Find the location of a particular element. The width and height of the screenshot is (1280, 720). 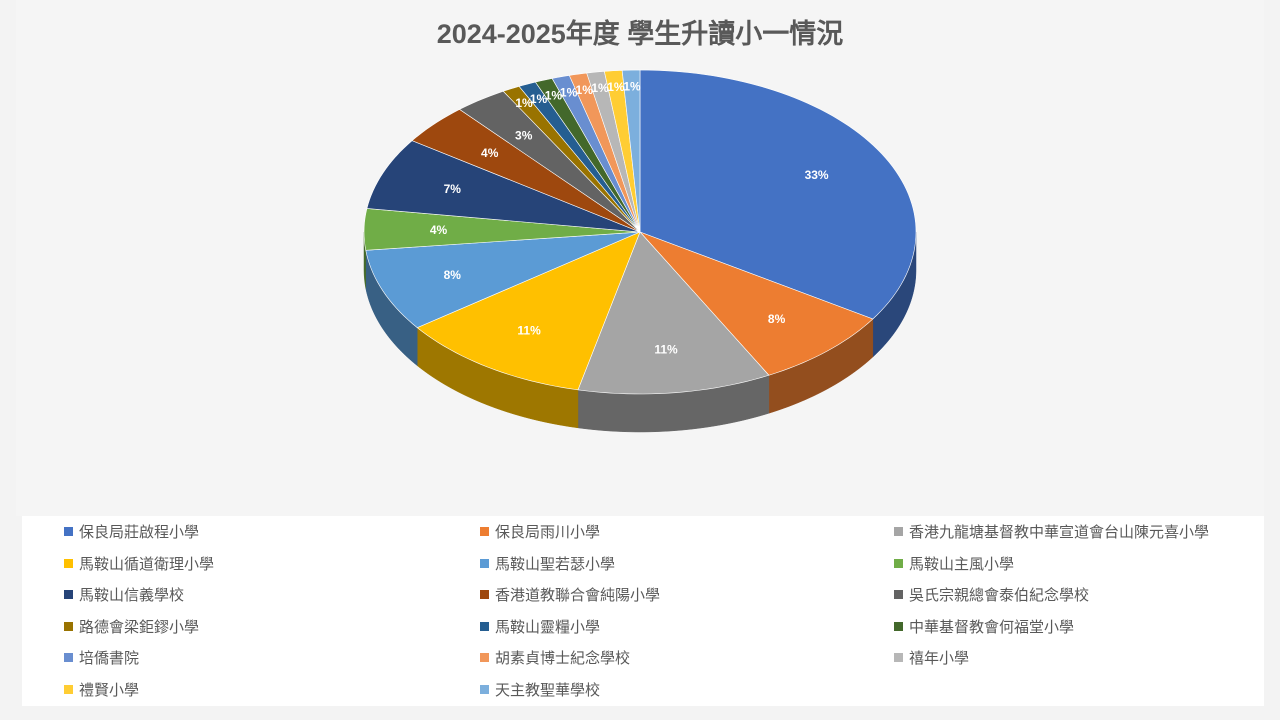

legend-label: 保良局莊啟程小學 is located at coordinates (139, 532).